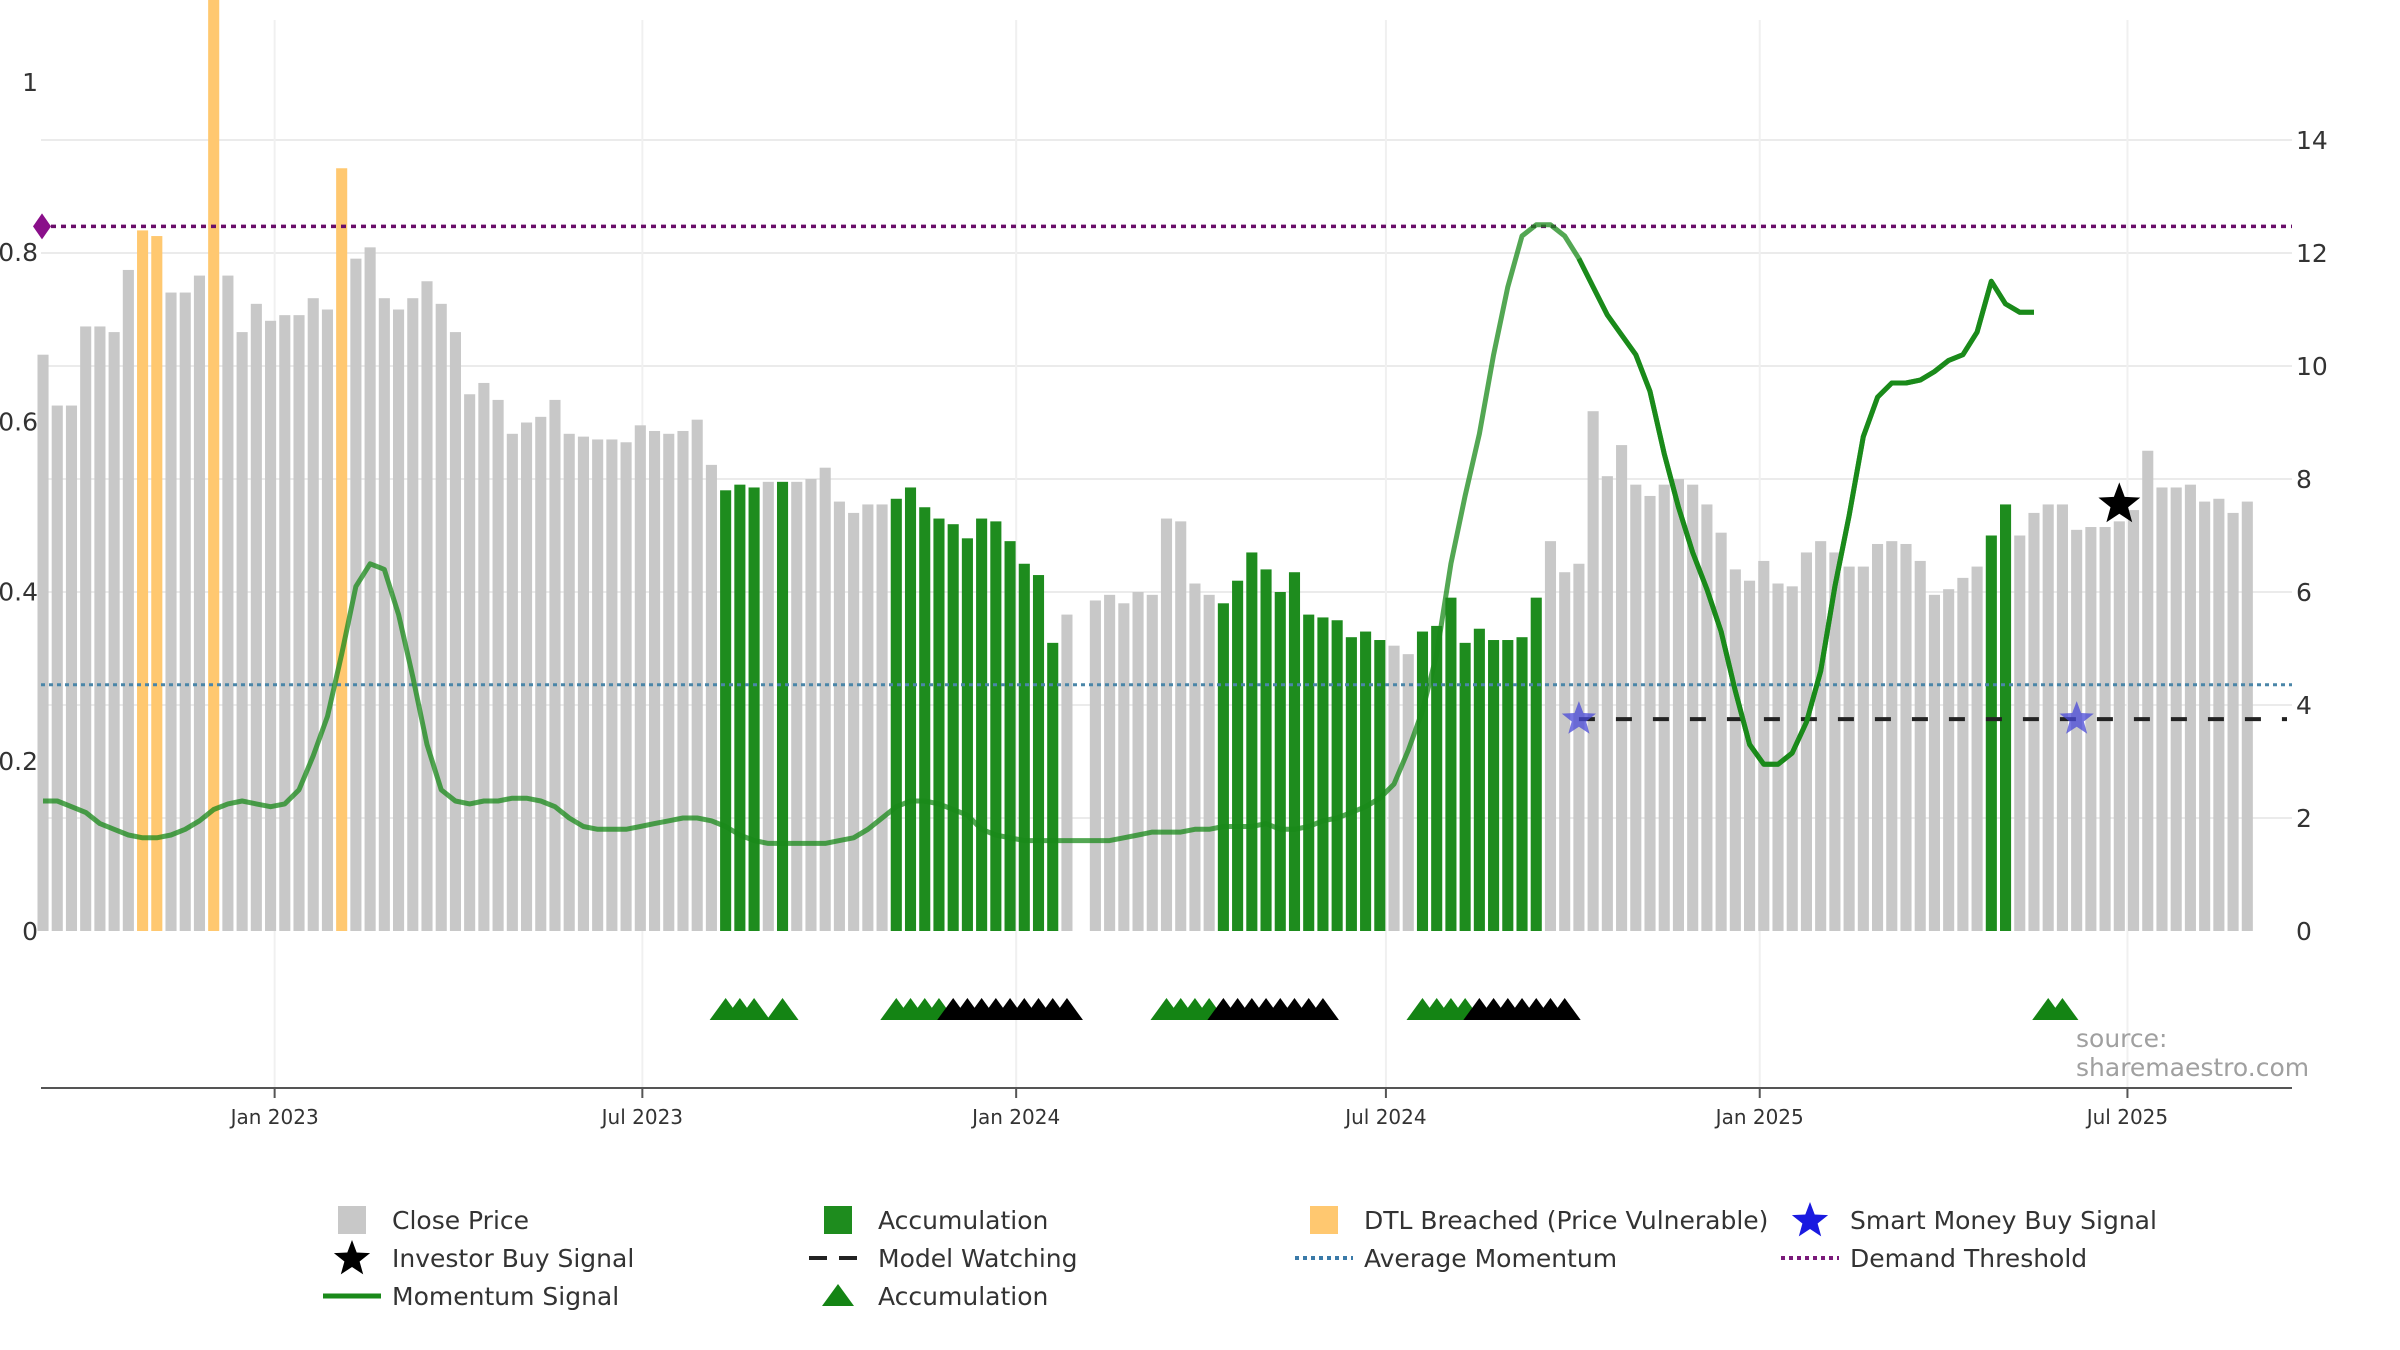 This screenshot has width=2400, height=1350. What do you see at coordinates (782, 1009) in the screenshot?
I see `accumulation-triangle` at bounding box center [782, 1009].